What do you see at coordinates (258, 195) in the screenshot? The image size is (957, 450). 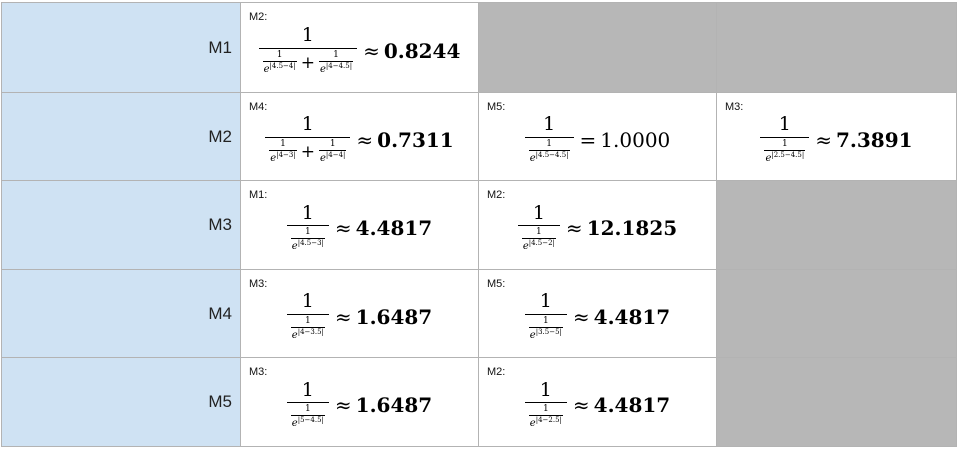 I see `match-tag: M1:` at bounding box center [258, 195].